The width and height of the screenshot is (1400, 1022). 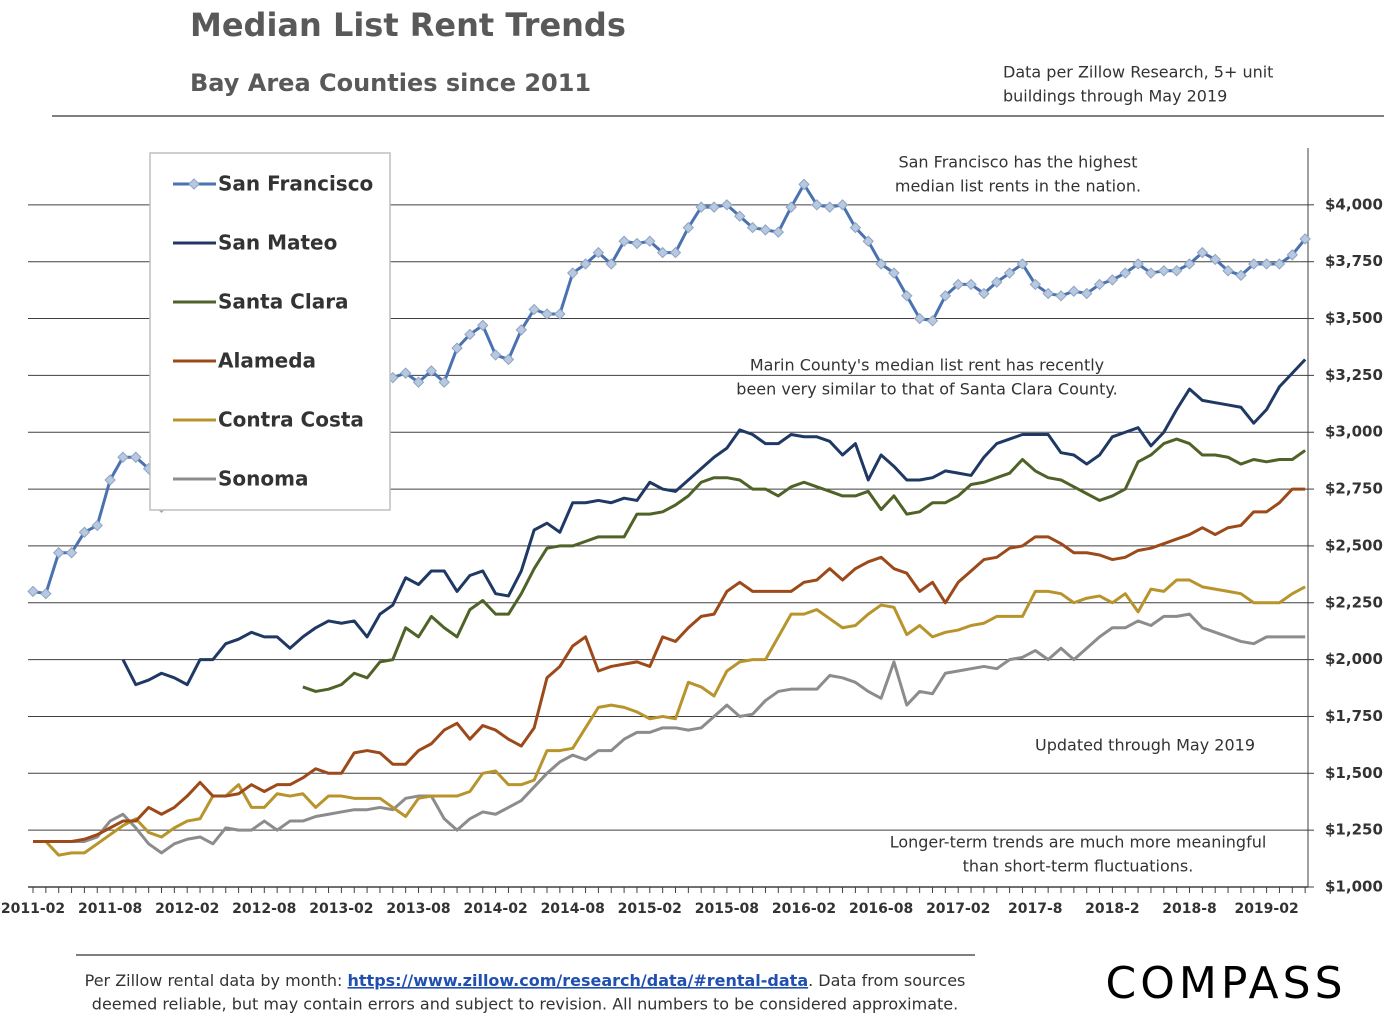 I want to click on y-tick-label: $1,500, so click(x=1354, y=773).